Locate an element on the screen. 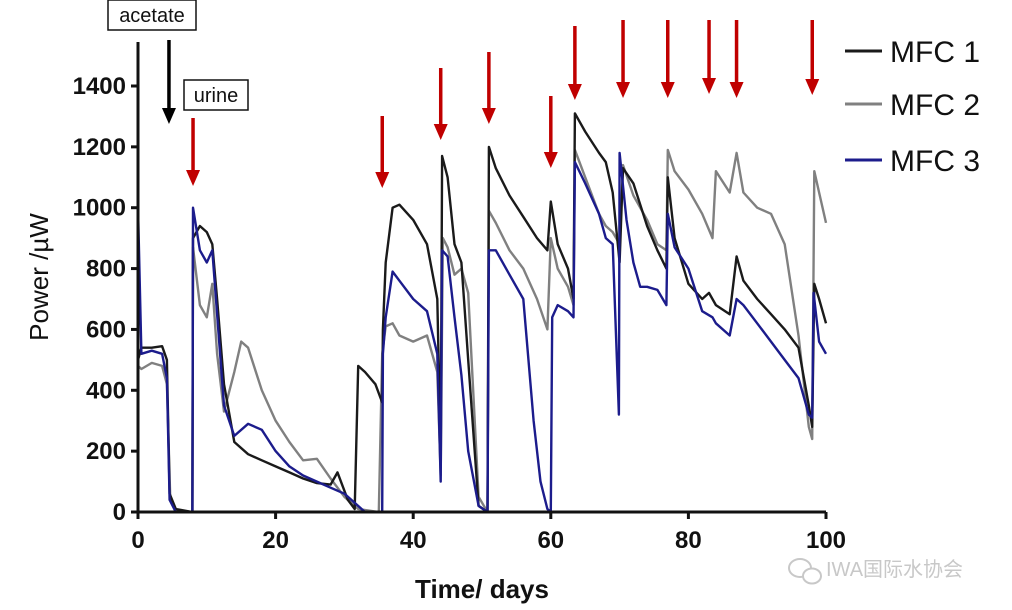 Image resolution: width=1012 pixels, height=610 pixels. y-tick-label: 800 is located at coordinates (106, 269).